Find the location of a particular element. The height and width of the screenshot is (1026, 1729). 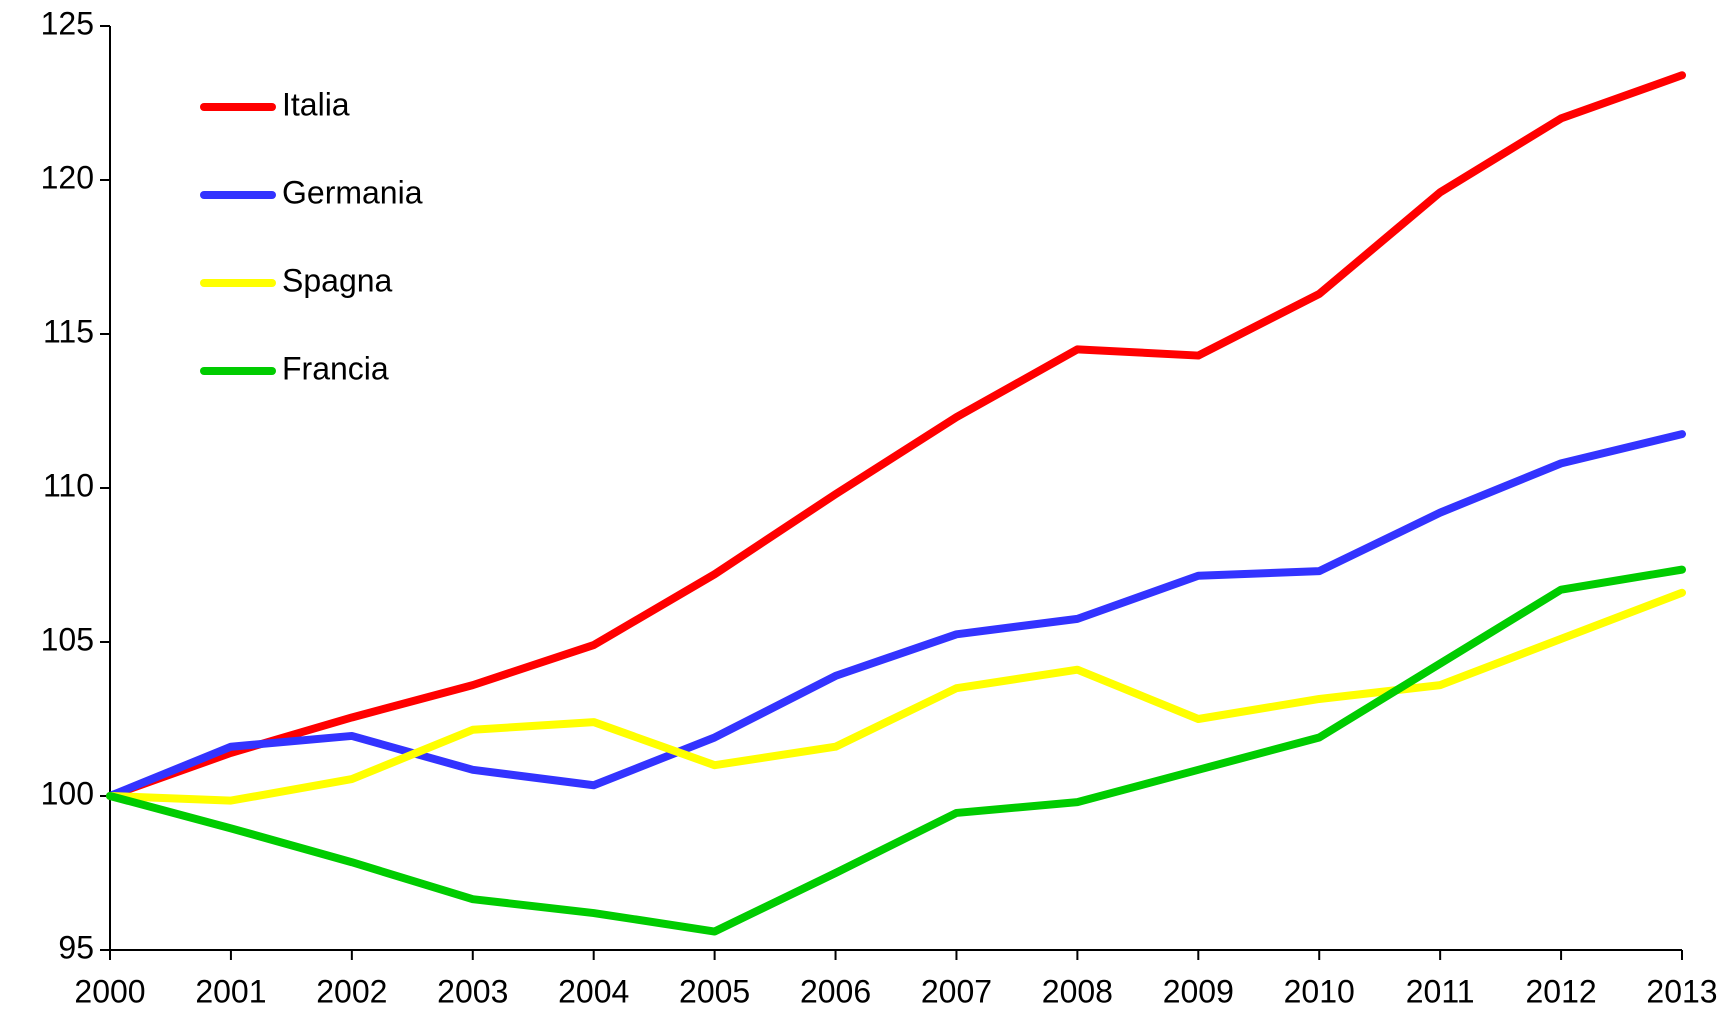

y-tick-label: 125 is located at coordinates (67, 23).